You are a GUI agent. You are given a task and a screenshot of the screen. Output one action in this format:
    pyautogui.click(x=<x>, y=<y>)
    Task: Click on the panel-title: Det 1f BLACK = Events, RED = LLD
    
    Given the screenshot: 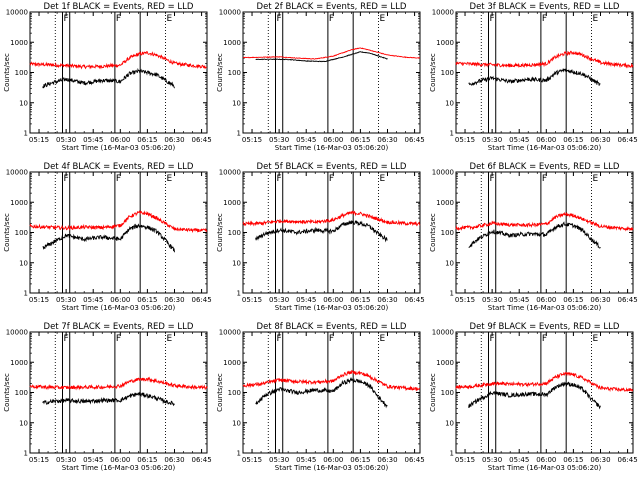 What is the action you would take?
    pyautogui.click(x=119, y=7)
    